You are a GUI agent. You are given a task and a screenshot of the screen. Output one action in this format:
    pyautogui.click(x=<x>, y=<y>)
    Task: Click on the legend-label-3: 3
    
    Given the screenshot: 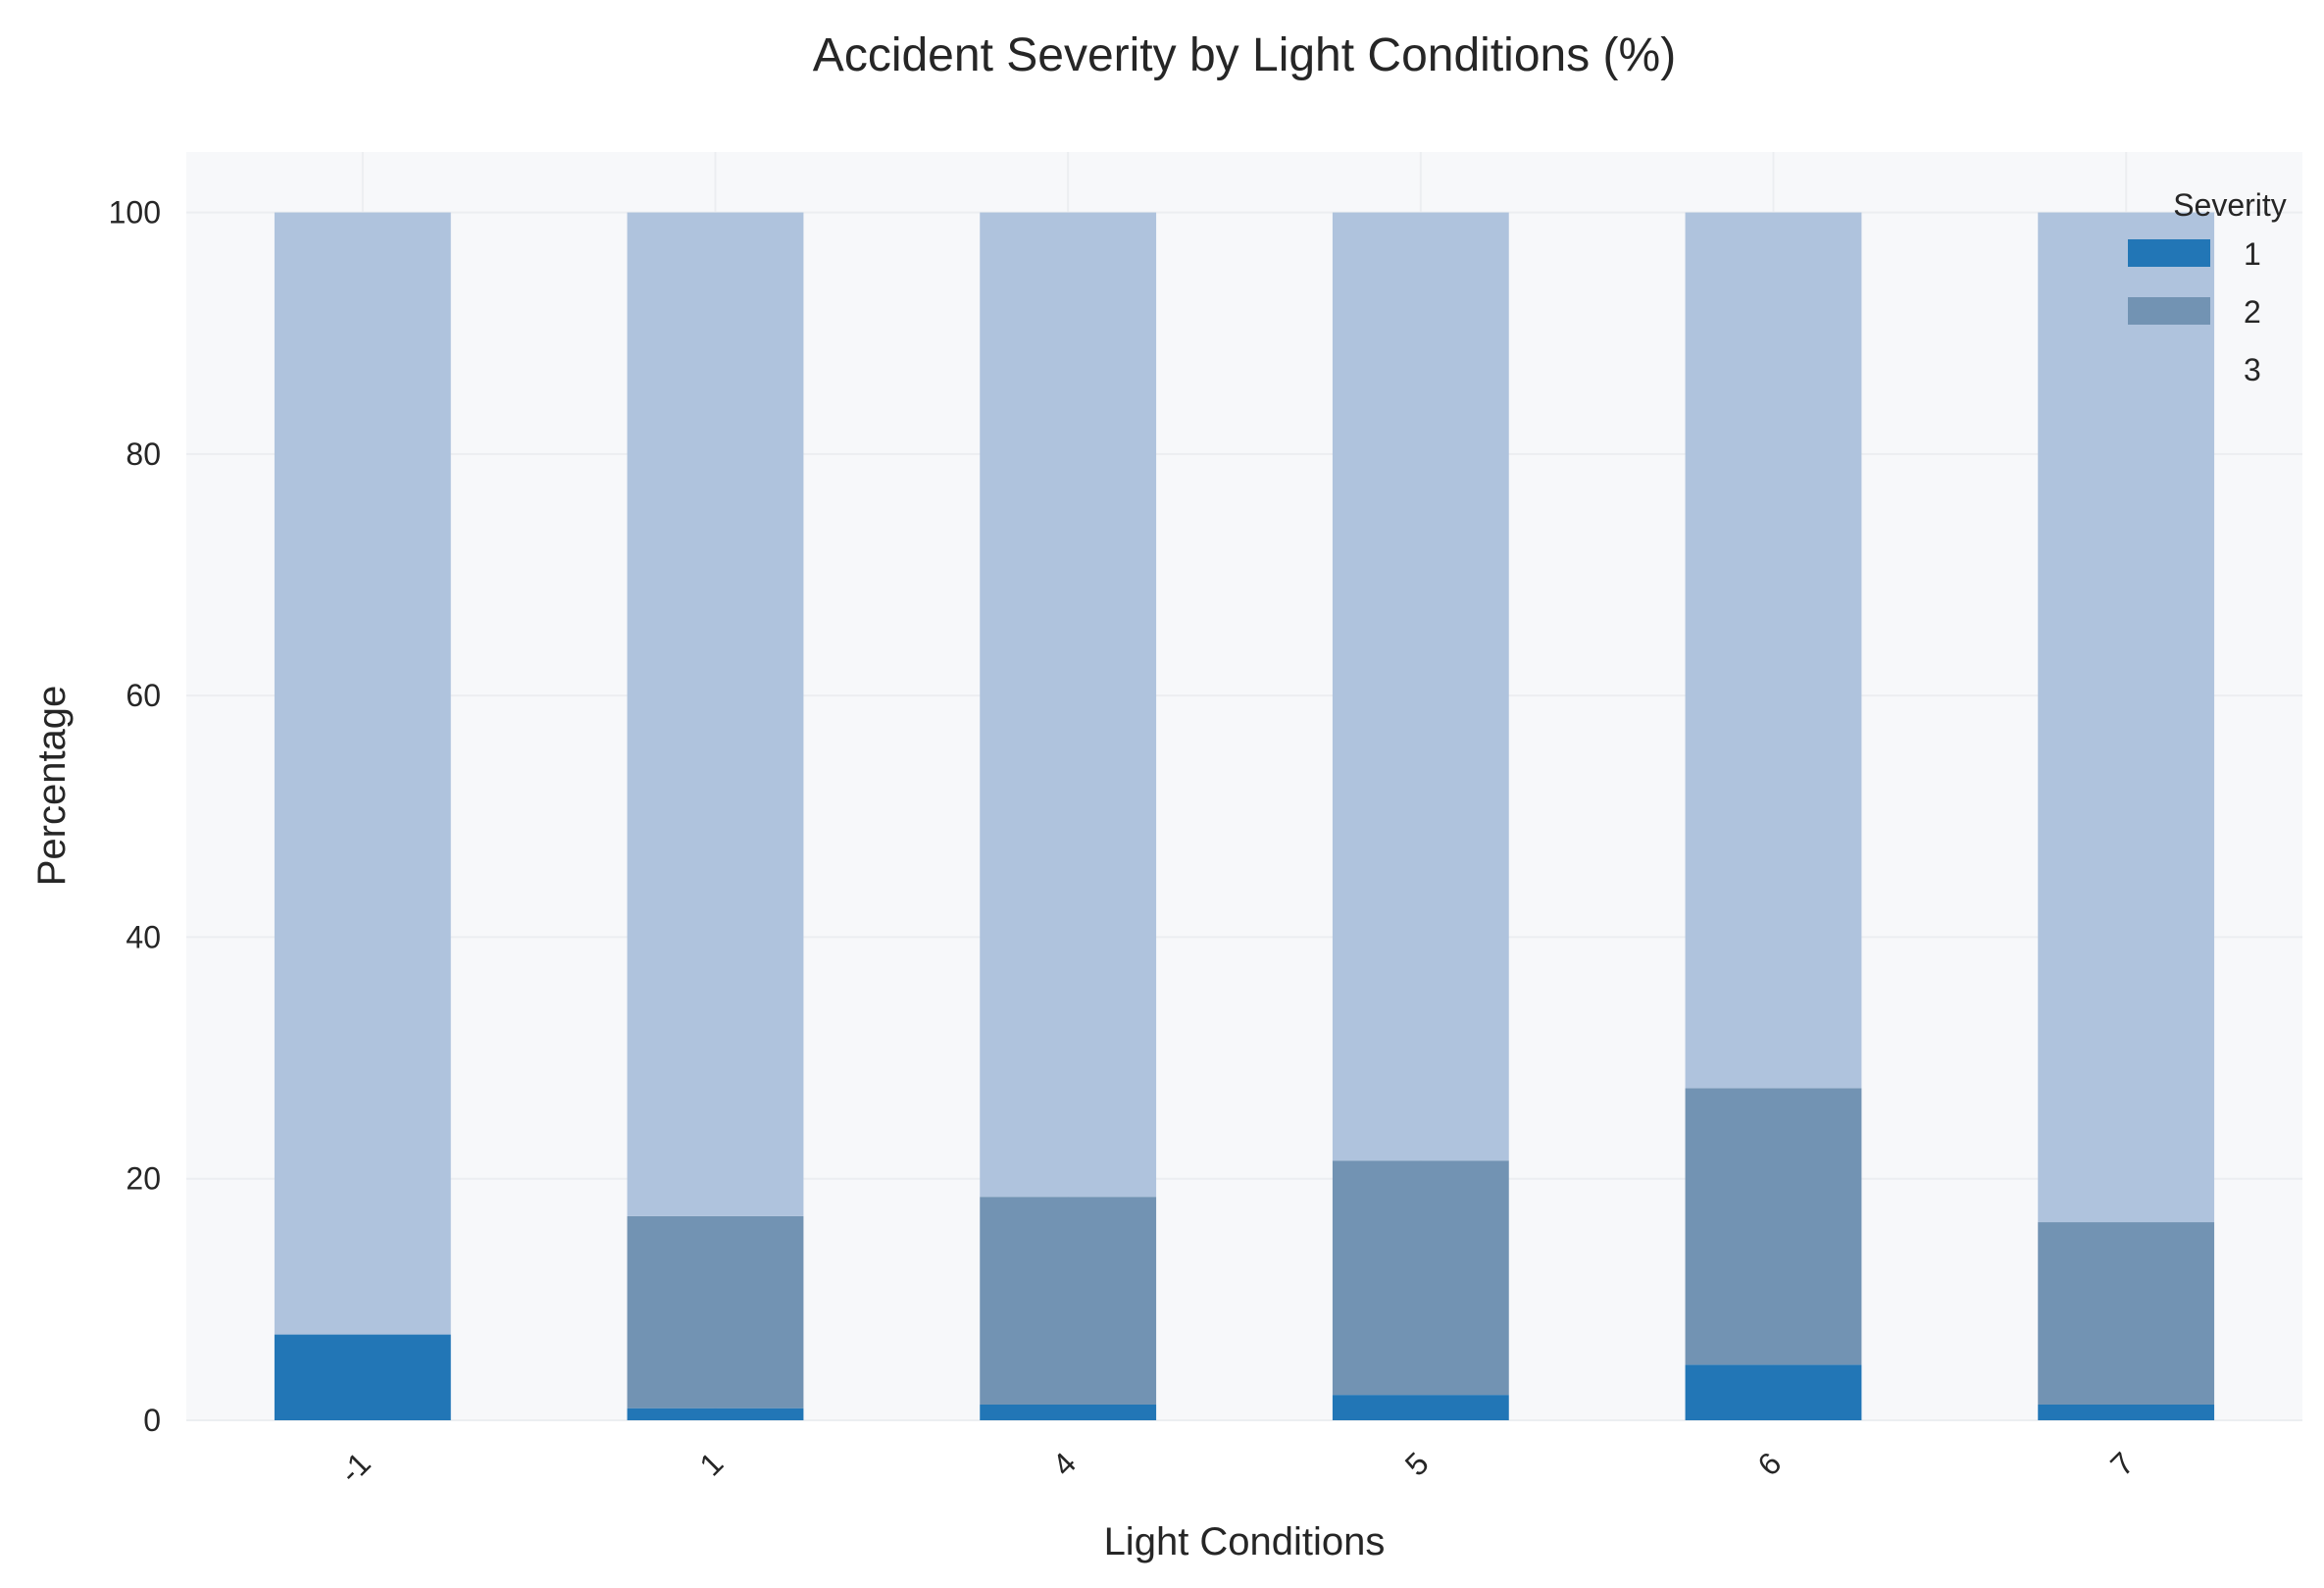 What is the action you would take?
    pyautogui.click(x=2252, y=369)
    